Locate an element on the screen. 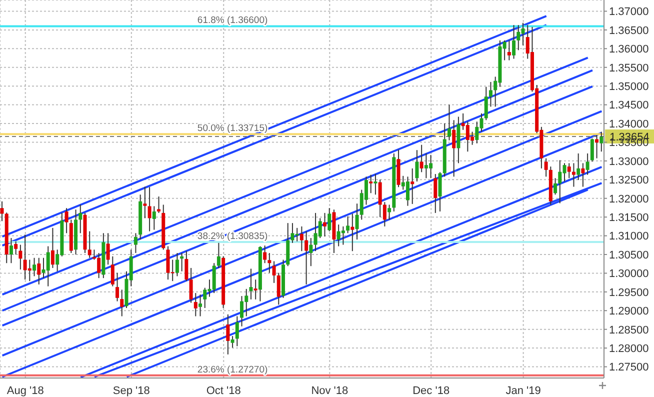 The width and height of the screenshot is (654, 397). y-tick-label: 1.35000 is located at coordinates (629, 86).